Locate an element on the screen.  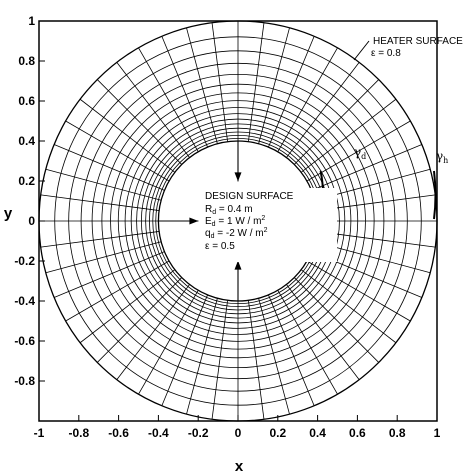
x-axis-title: x is located at coordinates (239, 466).